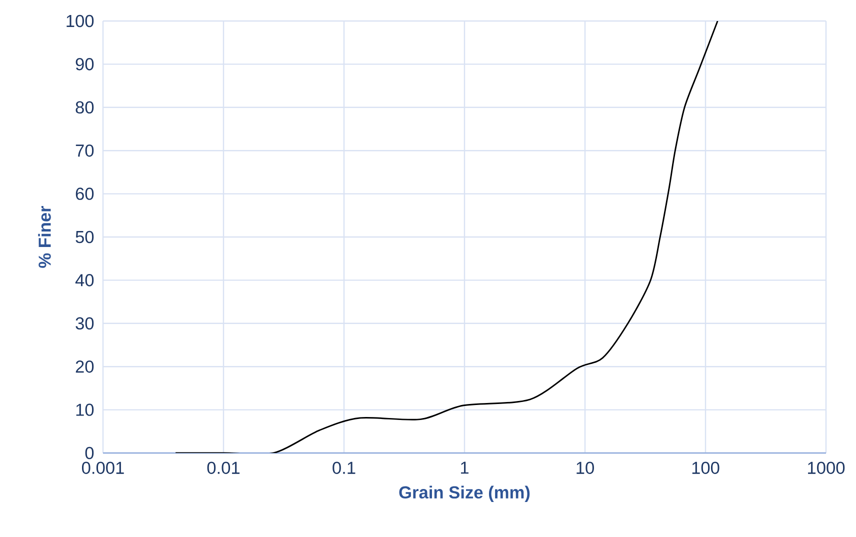 The height and width of the screenshot is (537, 856). Describe the element at coordinates (706, 468) in the screenshot. I see `x-tick-label: 100` at that location.